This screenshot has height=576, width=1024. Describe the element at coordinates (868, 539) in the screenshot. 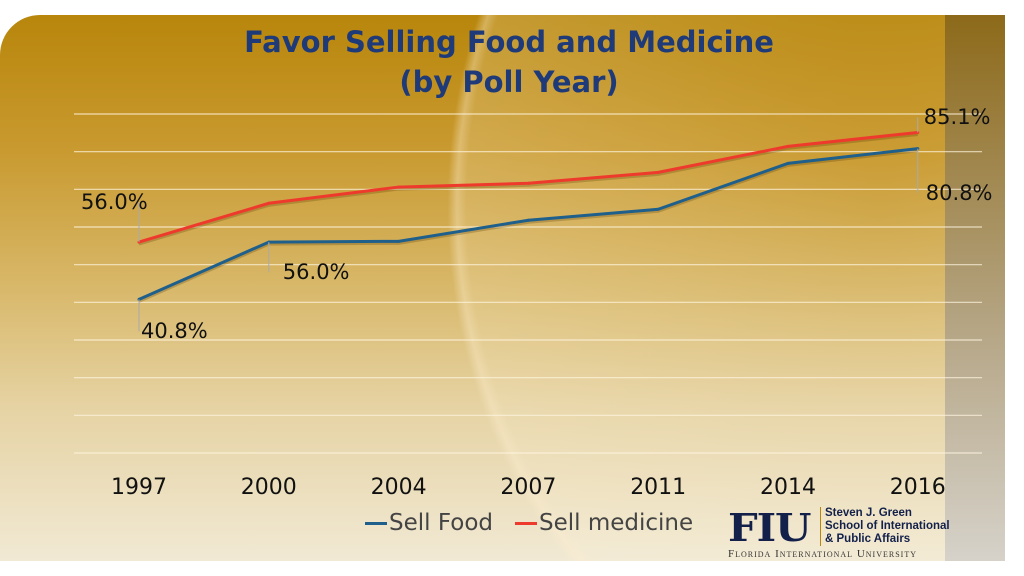

I see `school-line: & Public Affairs` at that location.